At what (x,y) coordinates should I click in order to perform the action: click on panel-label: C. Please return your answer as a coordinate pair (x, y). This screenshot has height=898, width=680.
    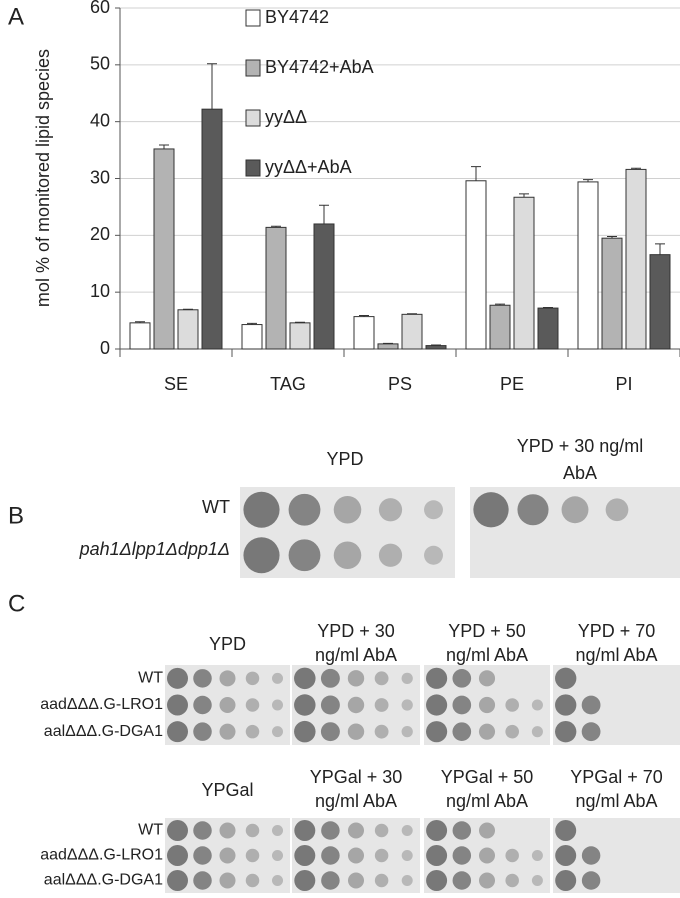
    Looking at the image, I should click on (16, 603).